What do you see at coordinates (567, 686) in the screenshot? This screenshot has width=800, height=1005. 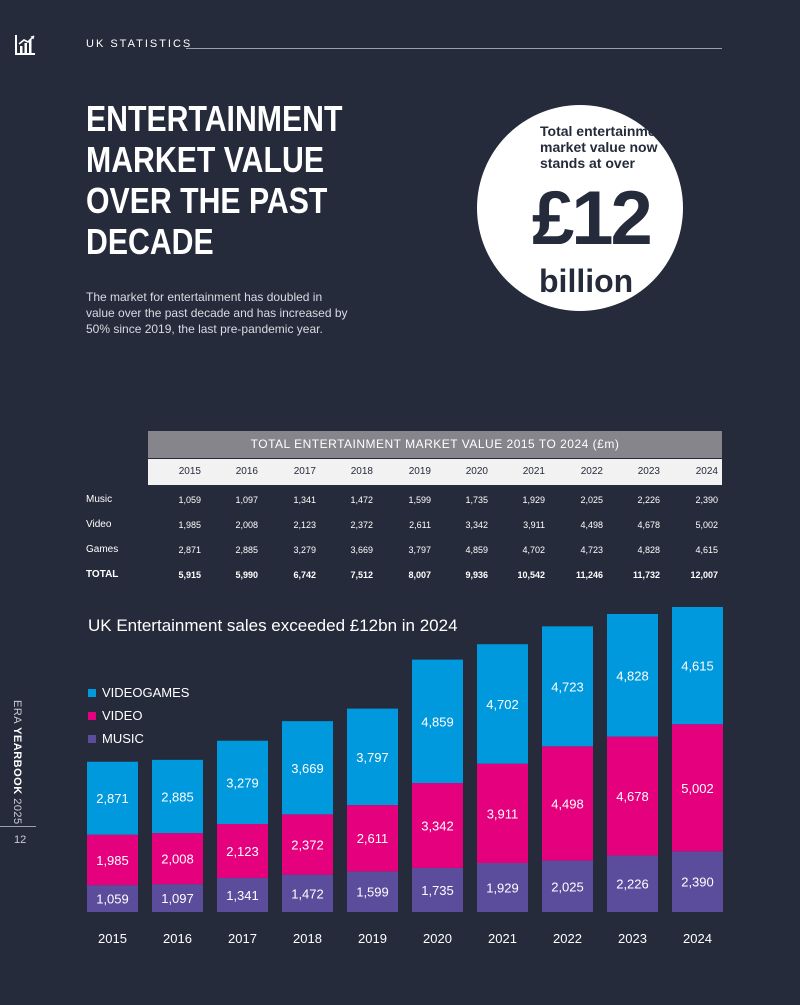 I see `bar-videogames-2022` at bounding box center [567, 686].